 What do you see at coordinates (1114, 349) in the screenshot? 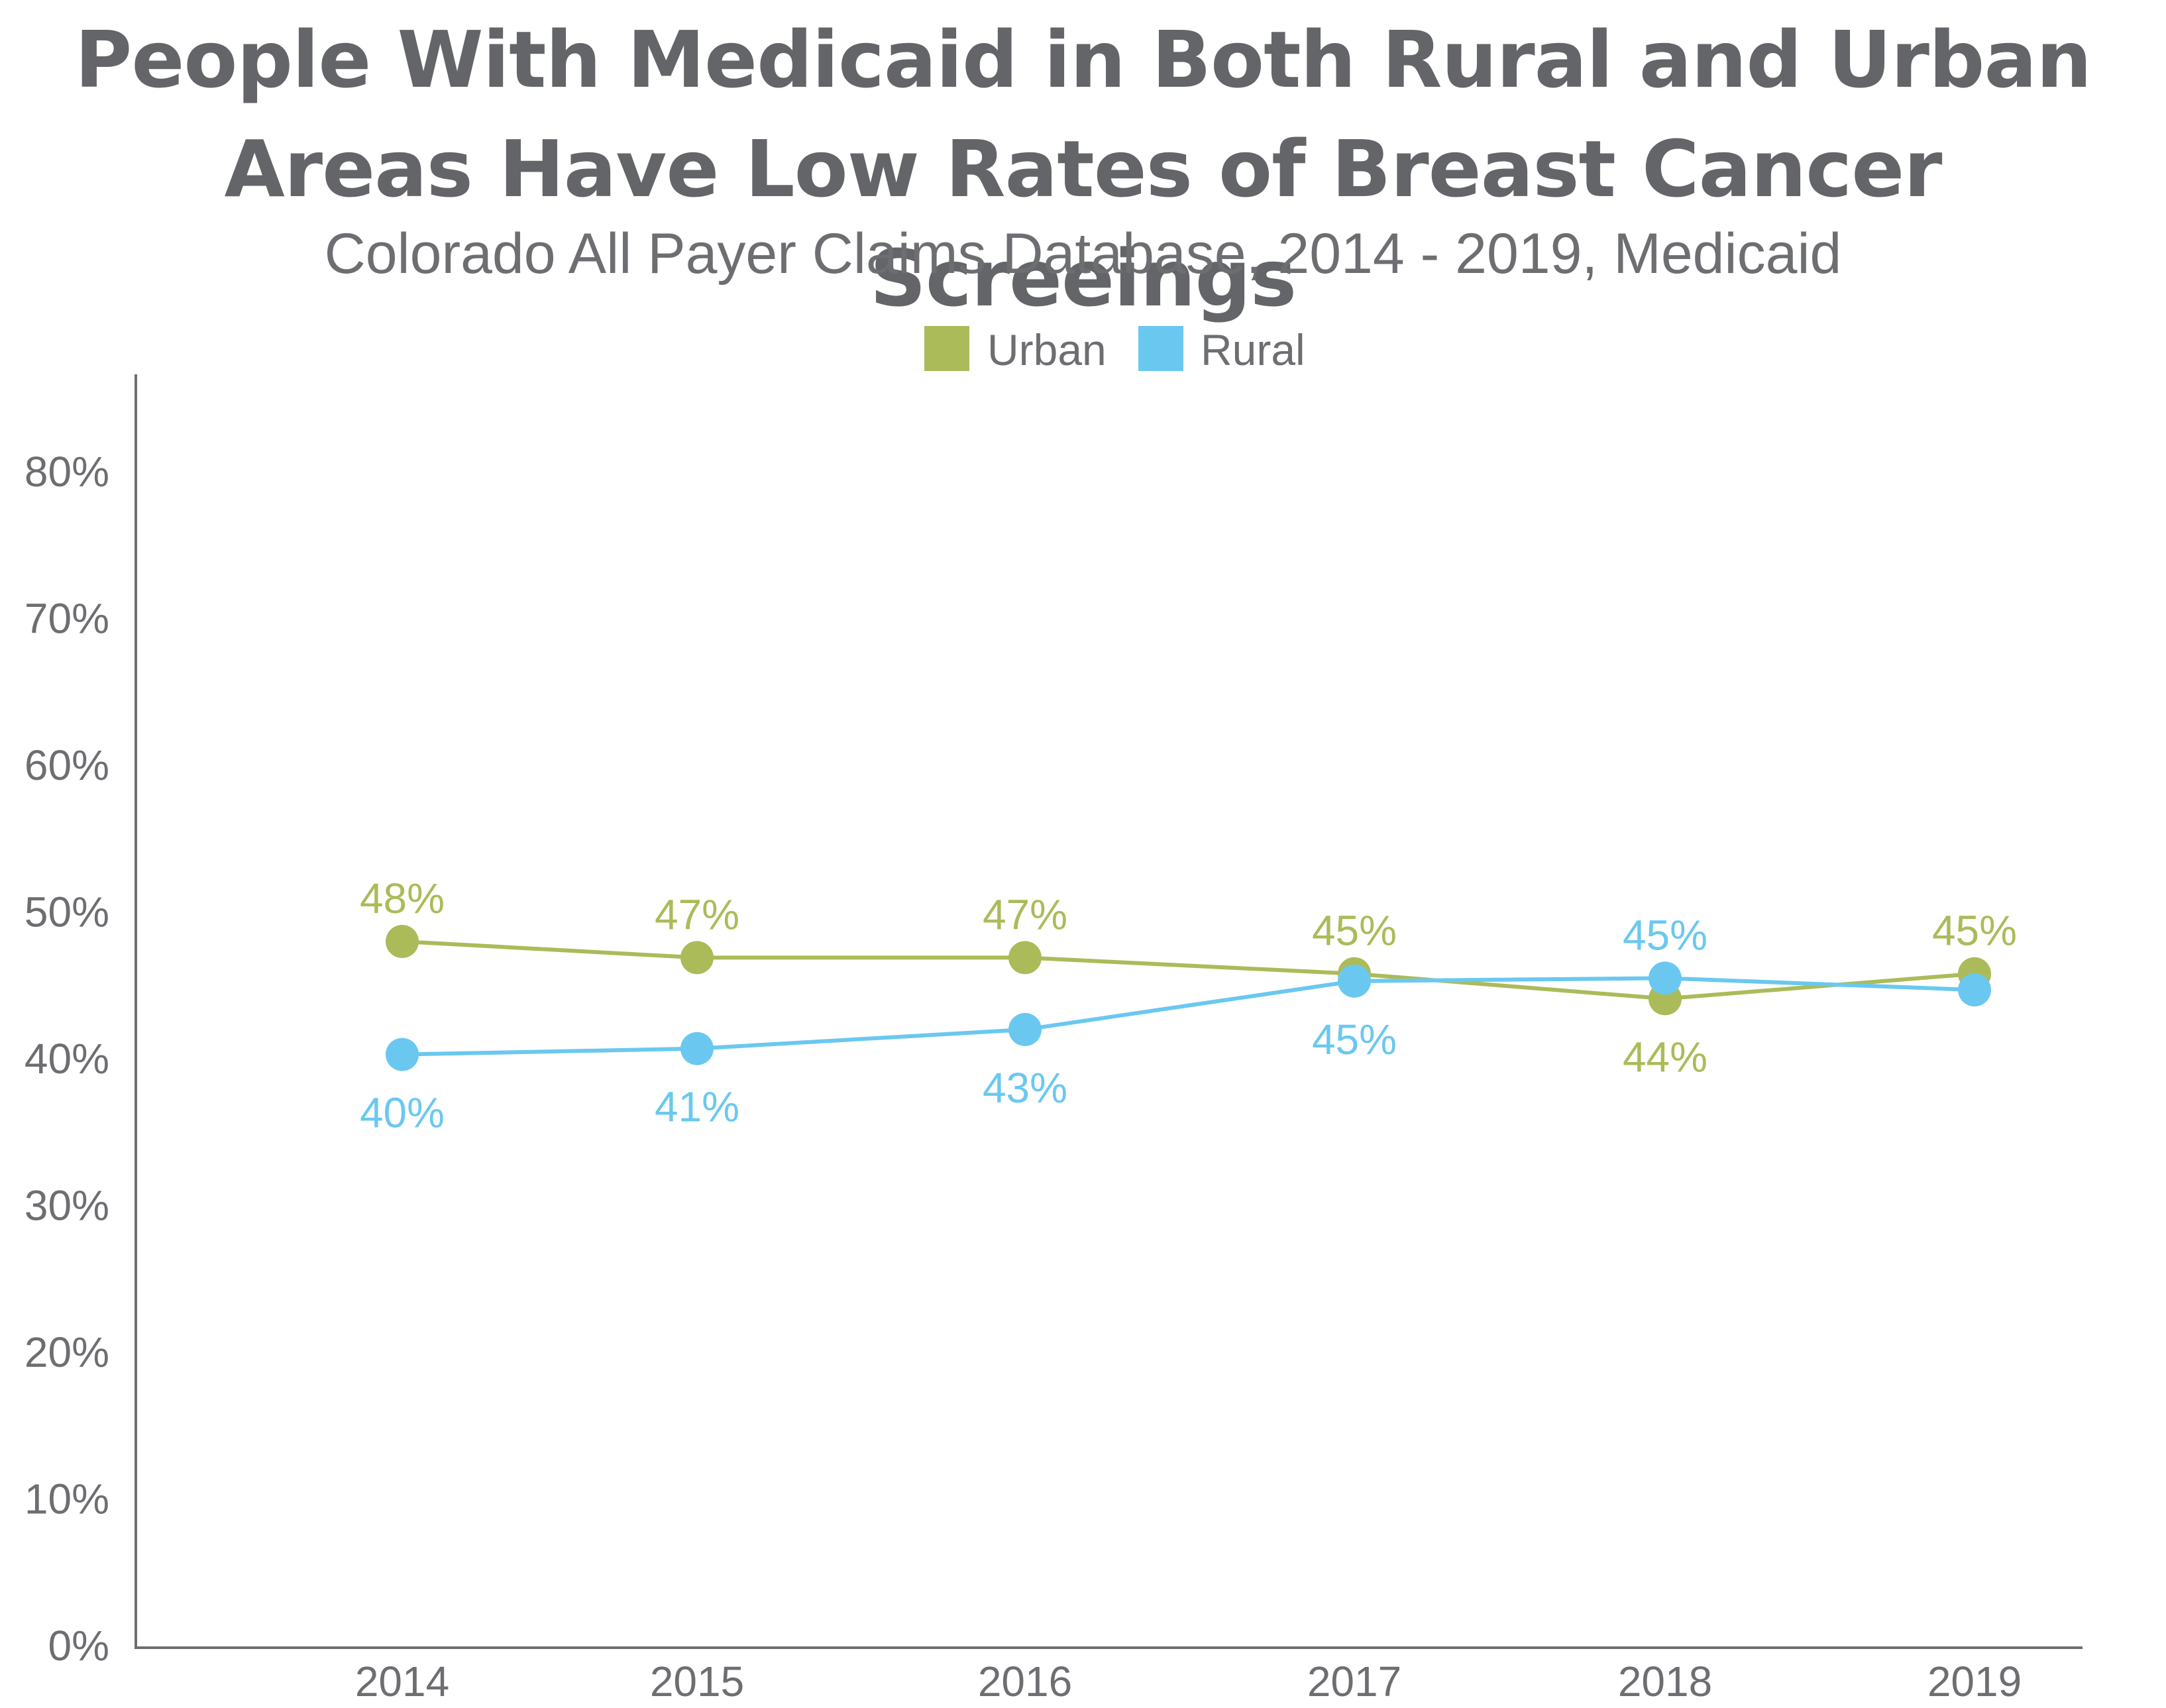
I see `legend: Urban Rural` at bounding box center [1114, 349].